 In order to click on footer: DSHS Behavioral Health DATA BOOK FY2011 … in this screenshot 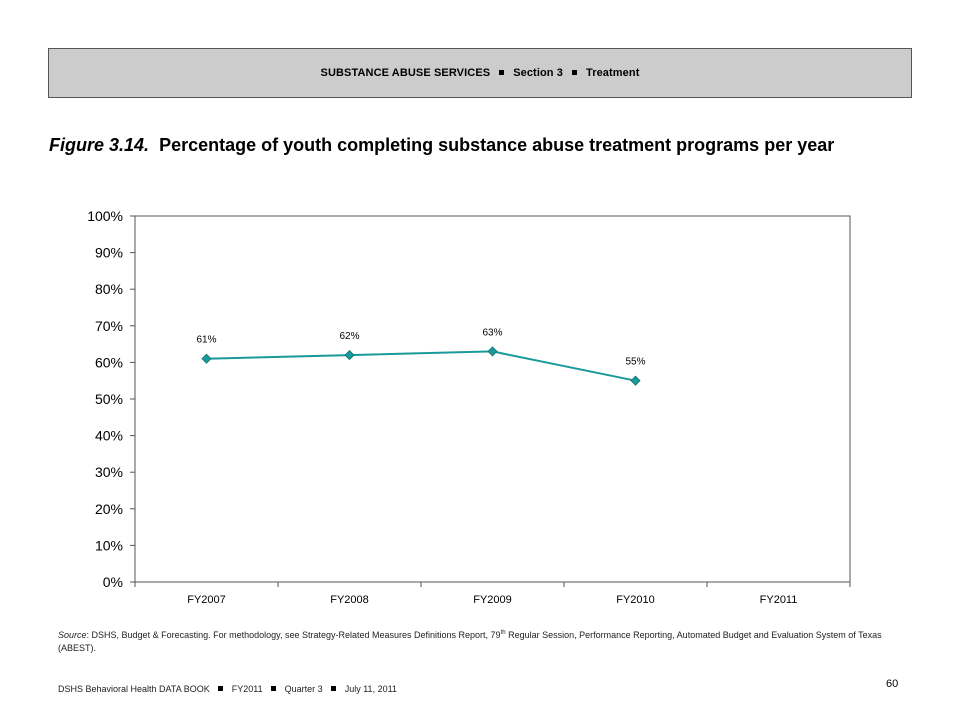, I will do `click(227, 689)`.